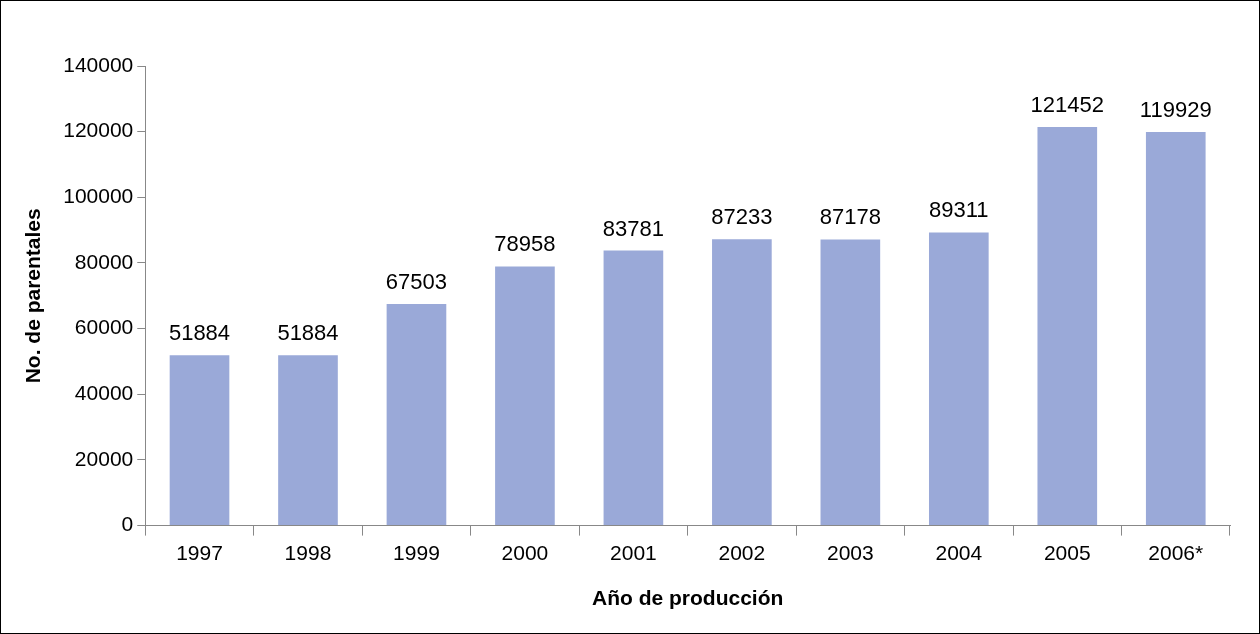  Describe the element at coordinates (1067, 552) in the screenshot. I see `x-tick-label: 2005` at that location.